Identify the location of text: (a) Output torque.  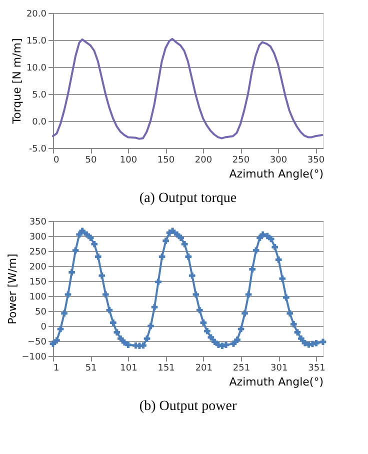
(188, 198).